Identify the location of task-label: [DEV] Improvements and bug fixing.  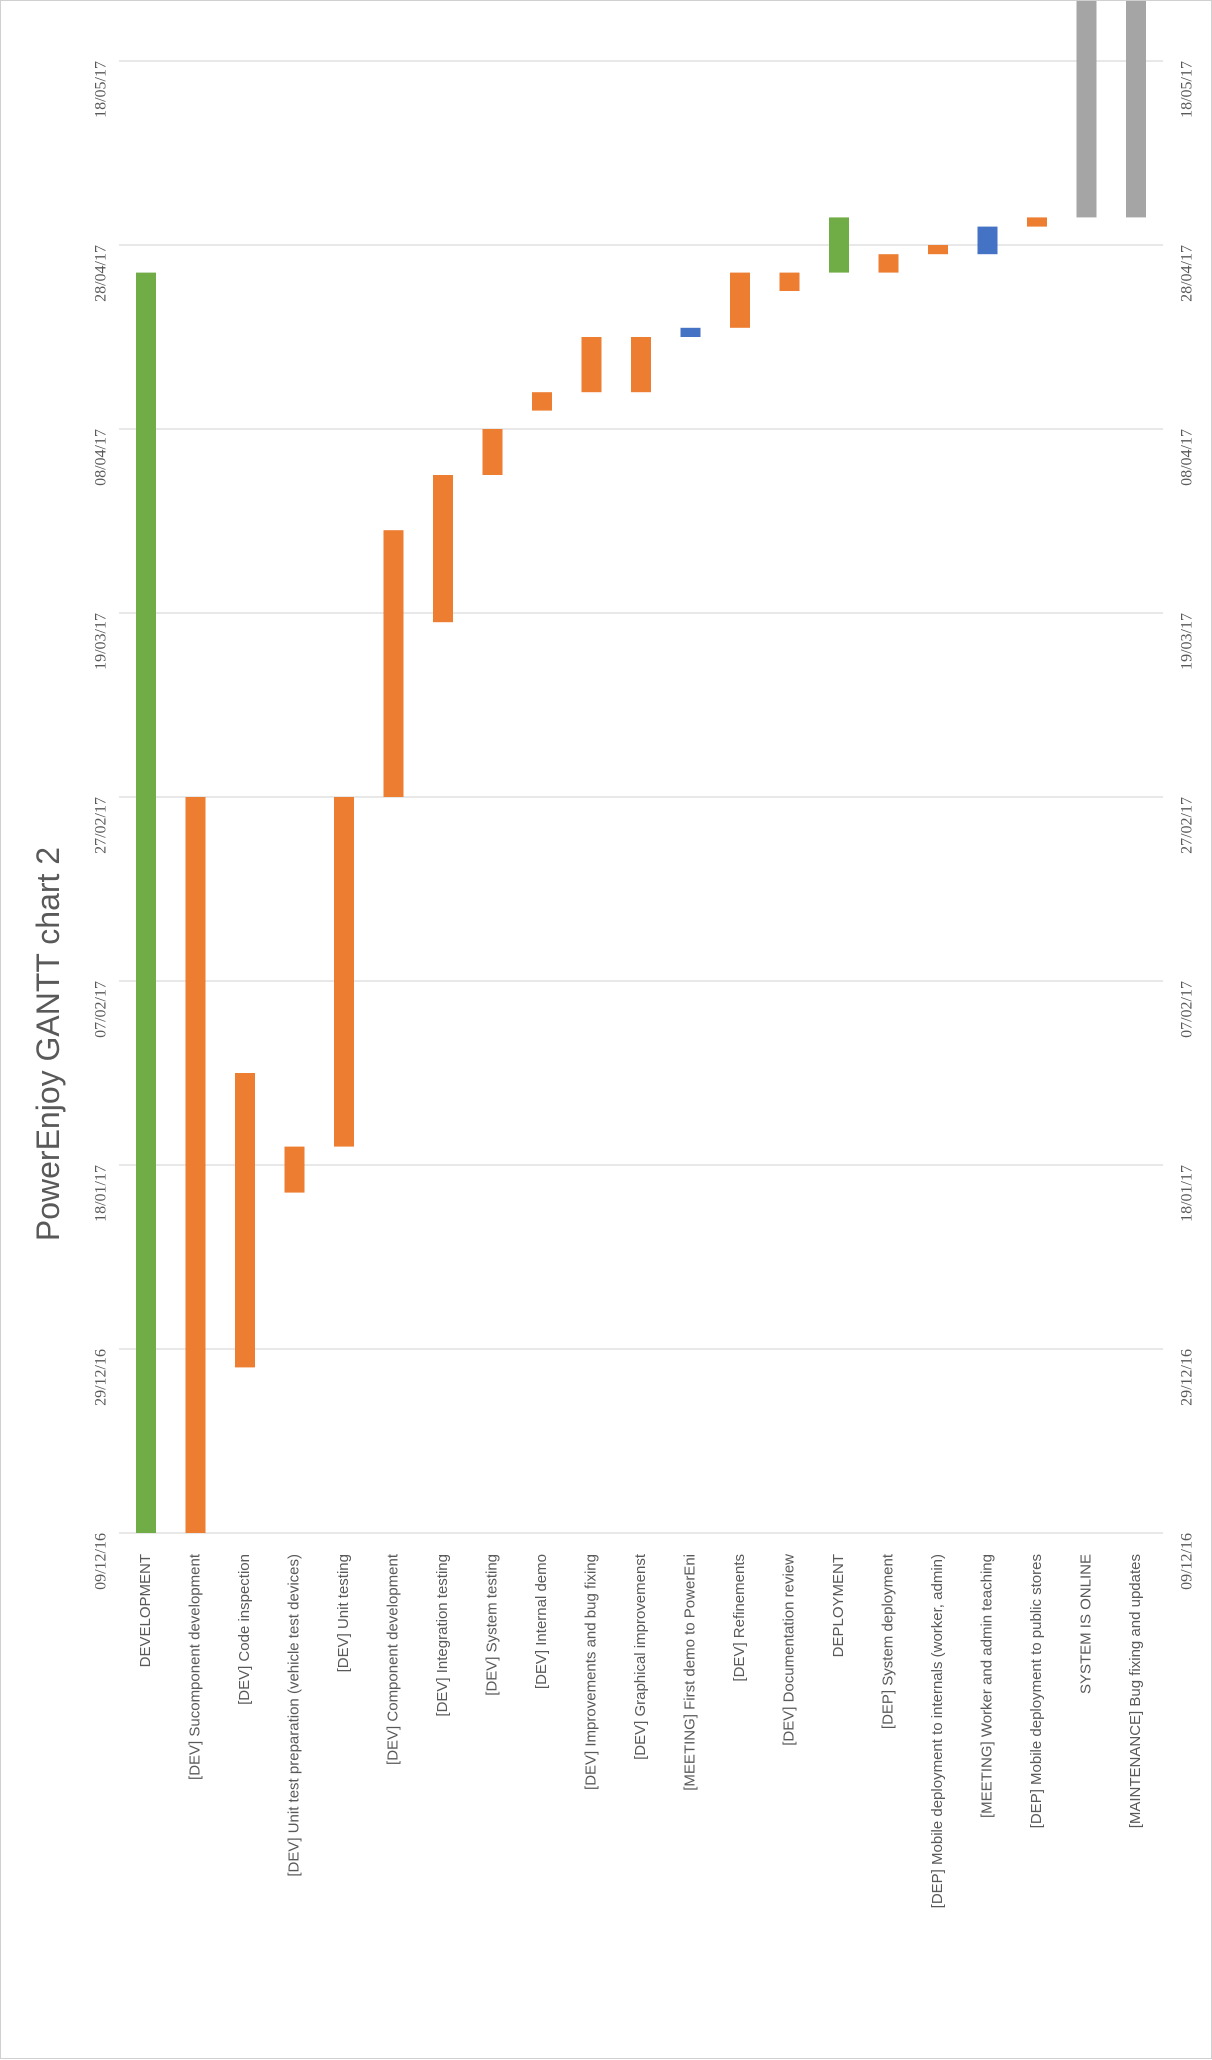
(590, 1672).